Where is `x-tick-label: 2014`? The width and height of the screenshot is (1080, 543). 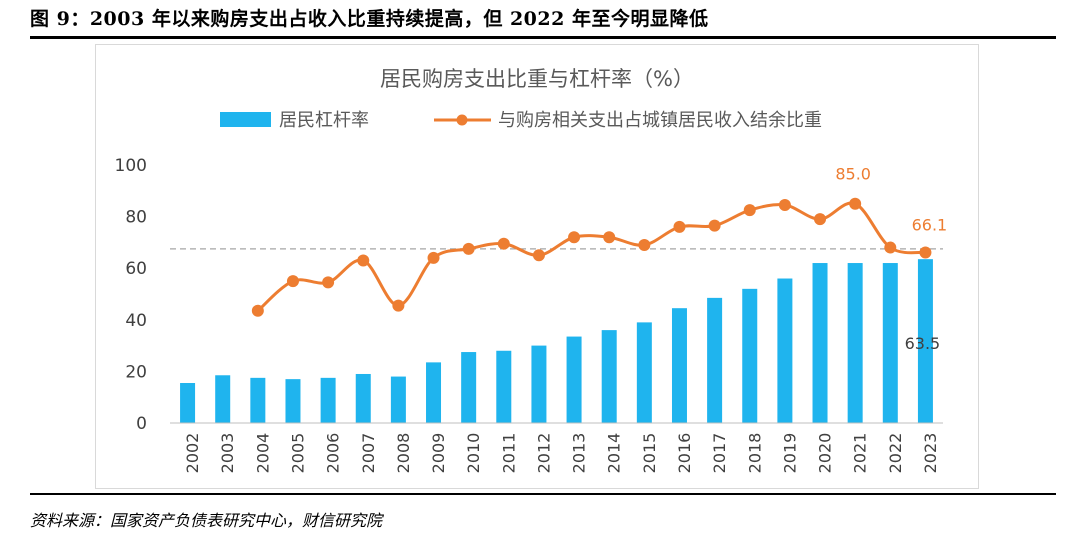 x-tick-label: 2014 is located at coordinates (614, 453).